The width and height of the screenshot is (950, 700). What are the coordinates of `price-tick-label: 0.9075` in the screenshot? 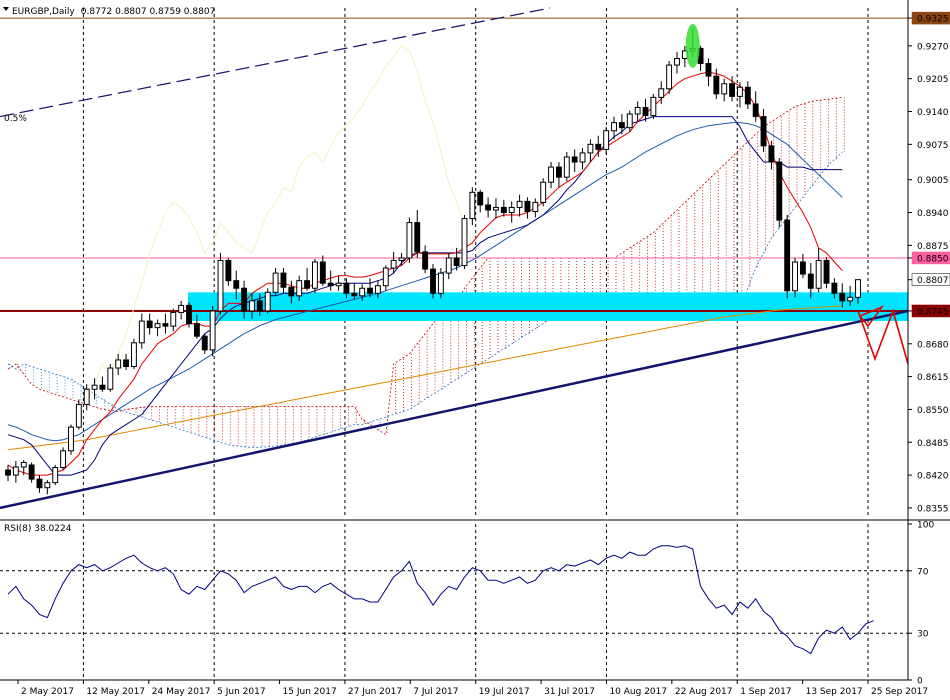 It's located at (933, 146).